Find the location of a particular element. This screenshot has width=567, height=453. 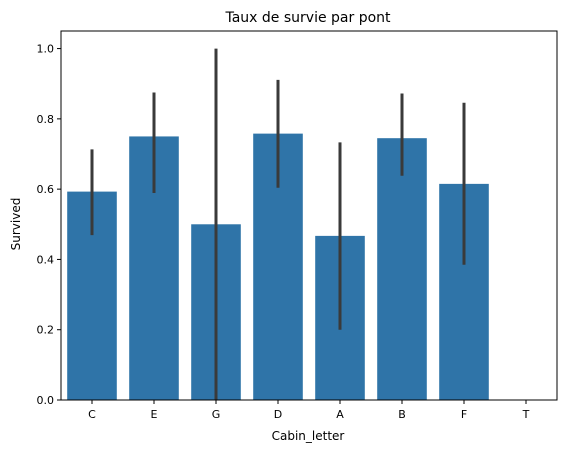

x-tick-label-A: A is located at coordinates (340, 414).